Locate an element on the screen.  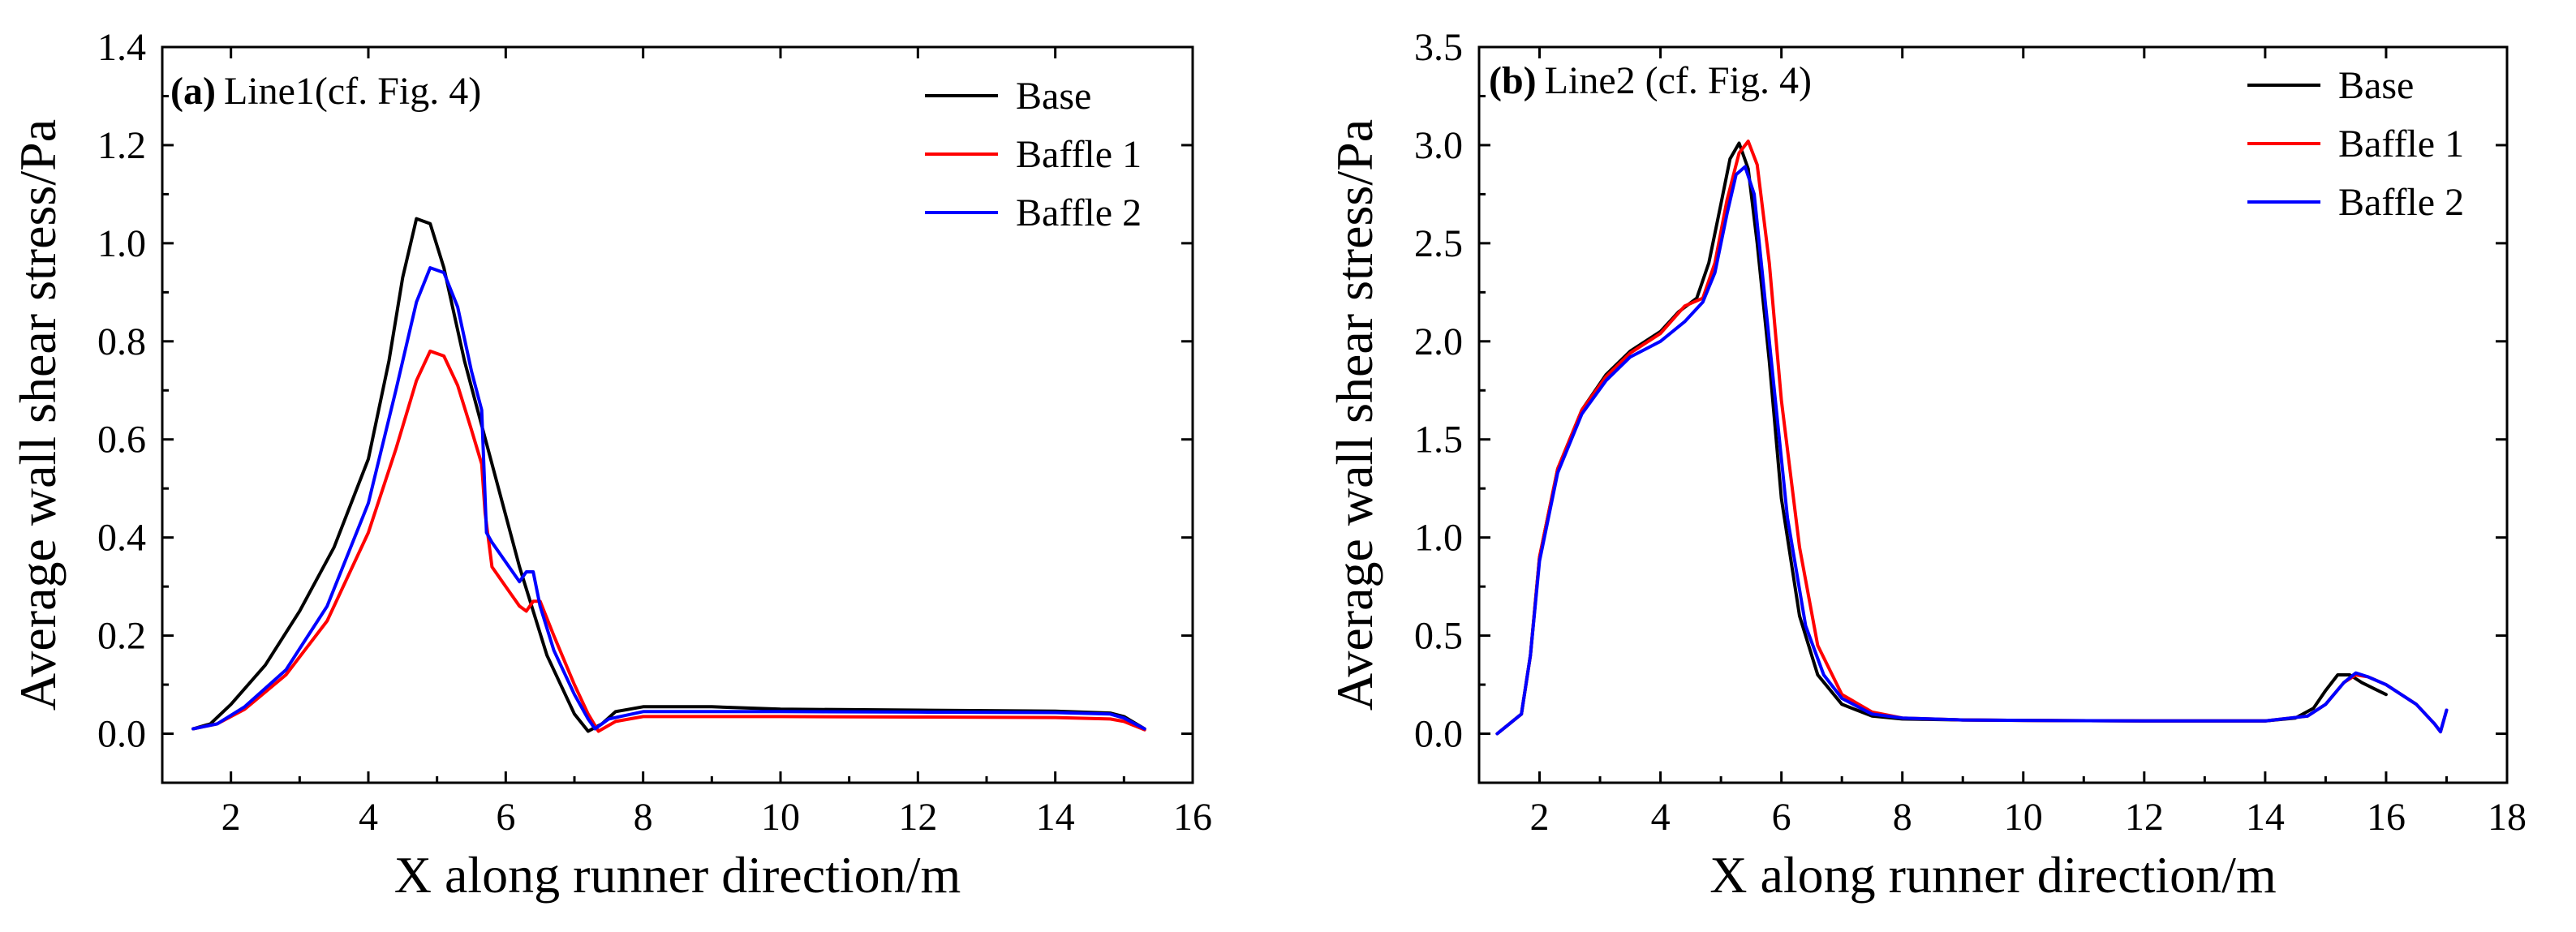
y-tick-label: 3.0 is located at coordinates (1439, 145).